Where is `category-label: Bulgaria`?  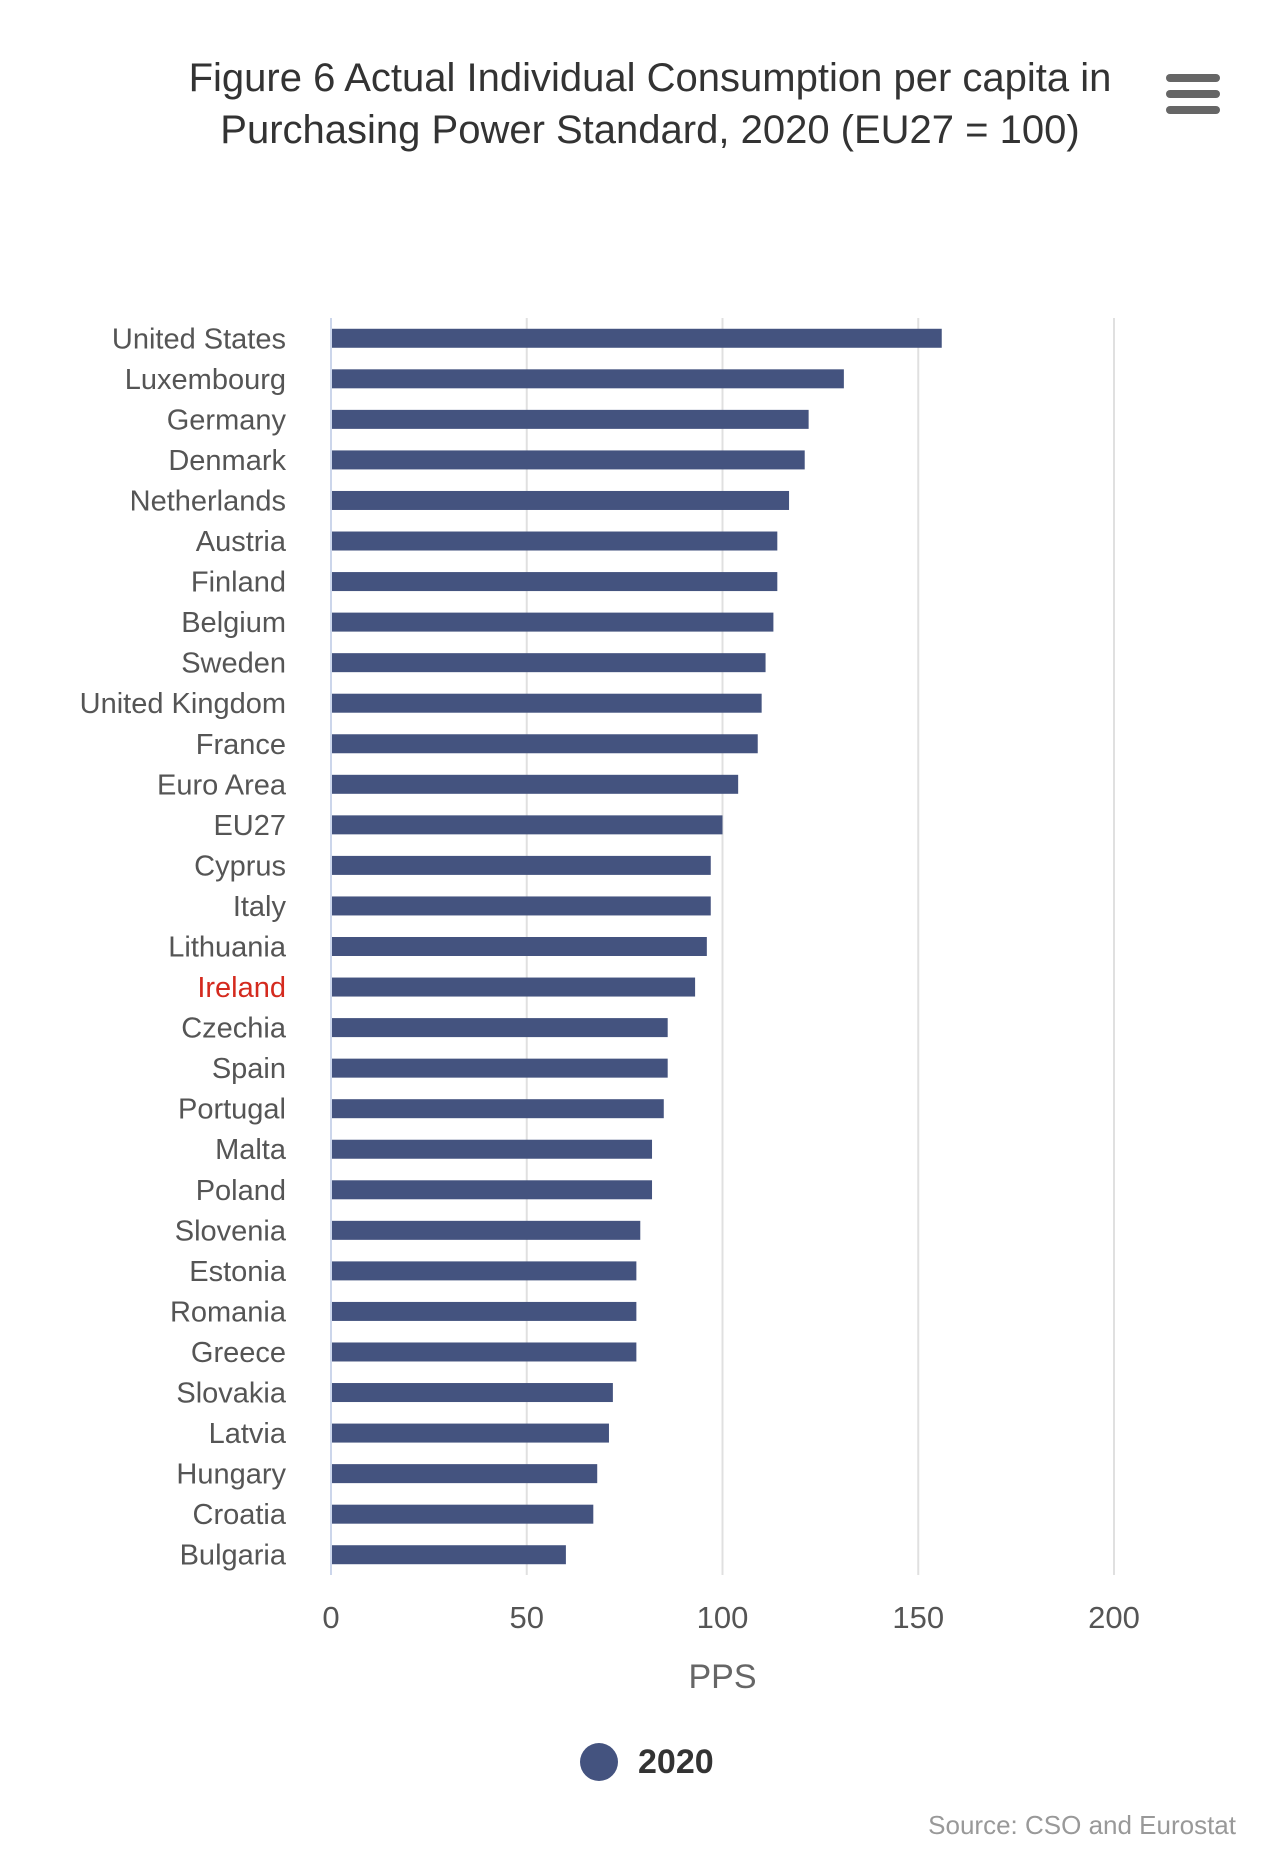 category-label: Bulgaria is located at coordinates (233, 1556).